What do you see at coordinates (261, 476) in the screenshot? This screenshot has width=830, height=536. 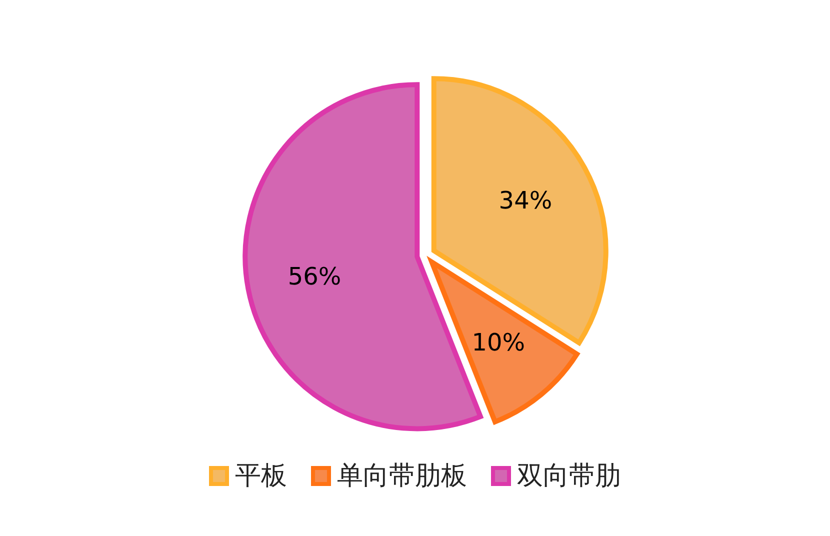 I see `legend-label: 平板` at bounding box center [261, 476].